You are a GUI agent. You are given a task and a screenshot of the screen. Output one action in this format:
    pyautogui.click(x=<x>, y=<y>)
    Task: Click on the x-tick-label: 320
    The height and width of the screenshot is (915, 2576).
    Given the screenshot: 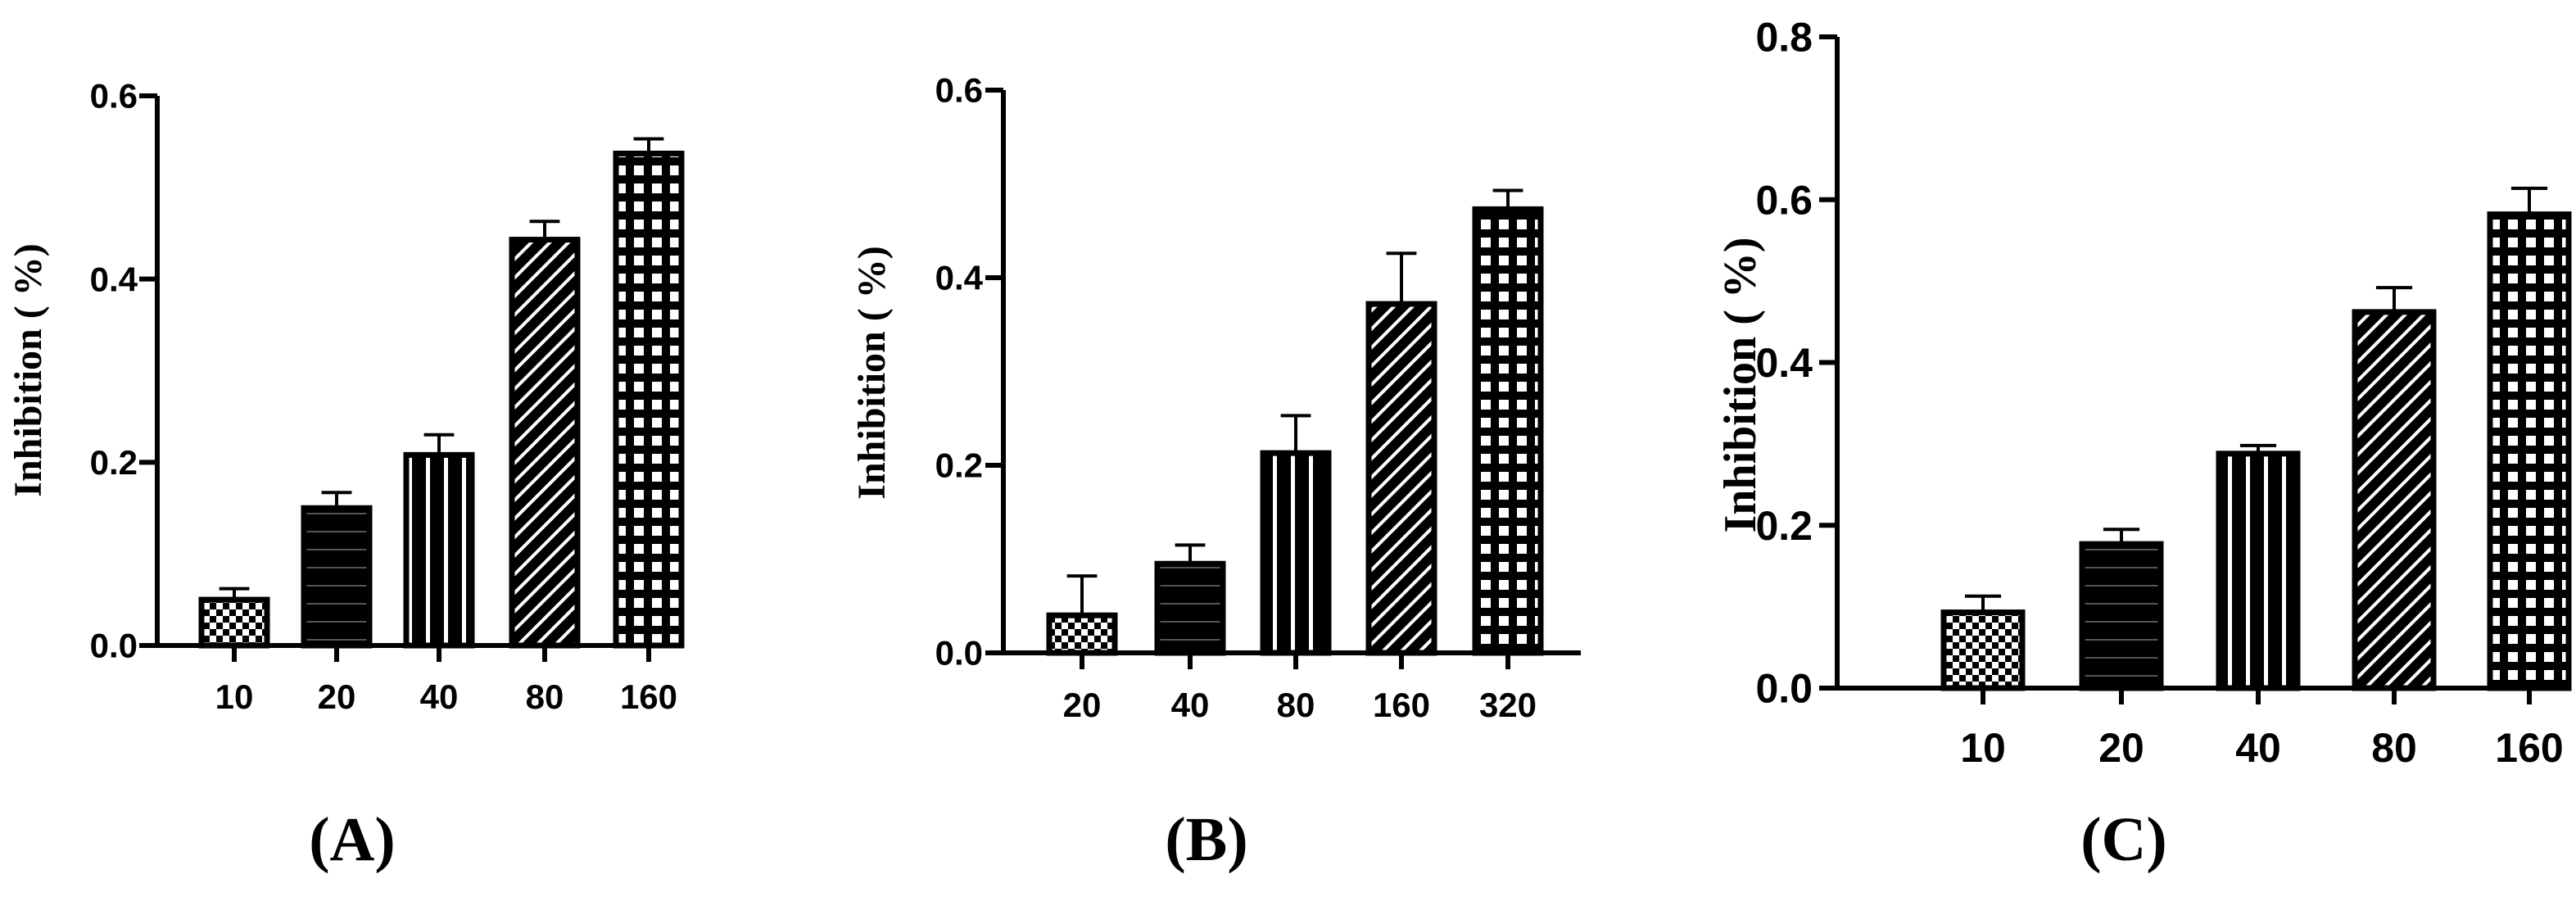 What is the action you would take?
    pyautogui.click(x=1508, y=705)
    